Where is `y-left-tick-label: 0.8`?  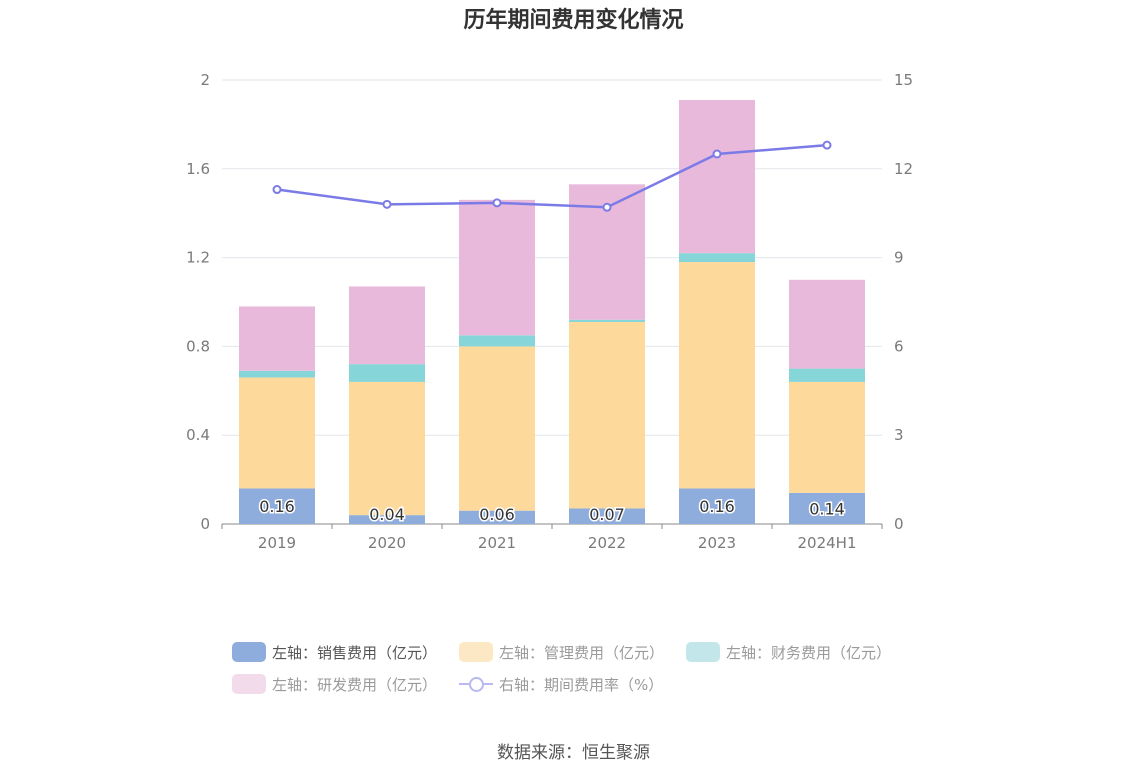
y-left-tick-label: 0.8 is located at coordinates (198, 346).